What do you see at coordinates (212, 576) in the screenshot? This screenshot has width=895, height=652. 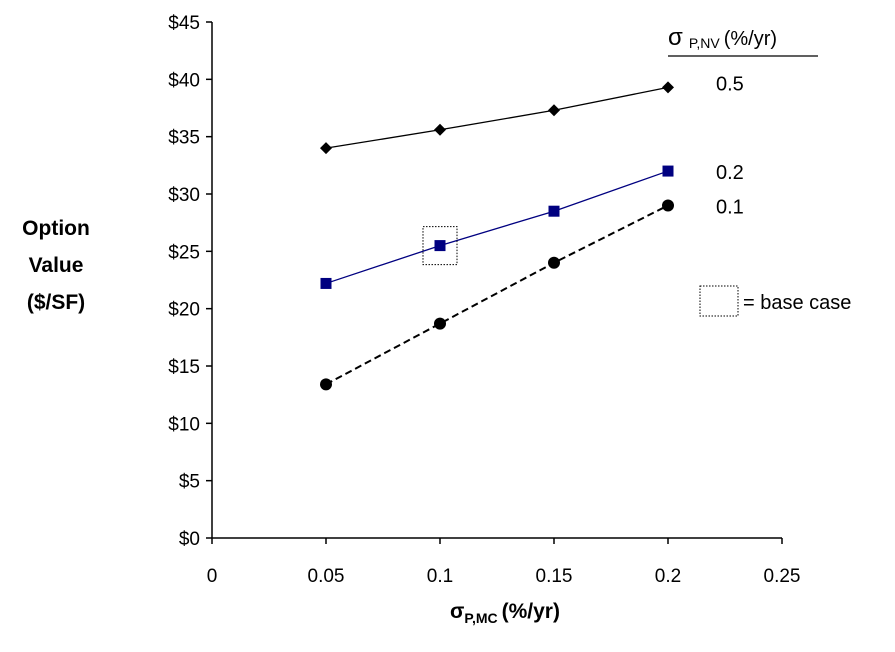 I see `x-tick-label: 0` at bounding box center [212, 576].